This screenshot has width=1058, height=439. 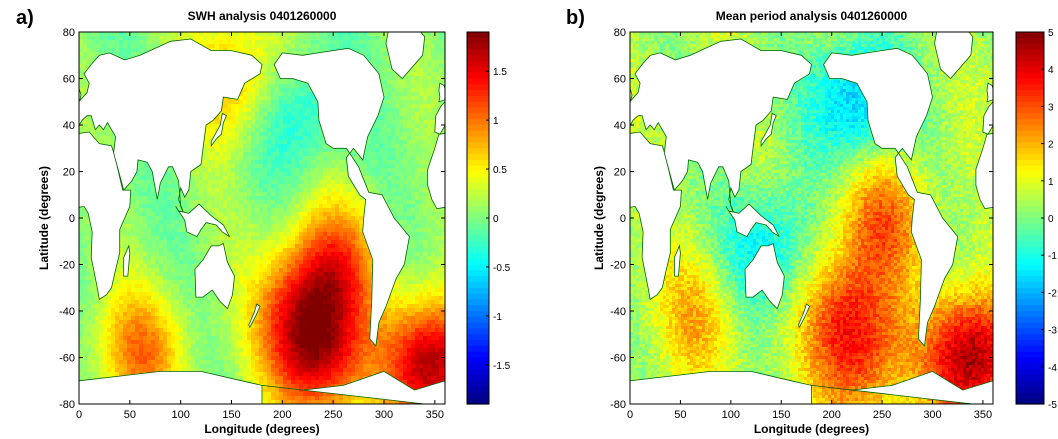 What do you see at coordinates (1052, 293) in the screenshot?
I see `colorbar-tick-label: -2` at bounding box center [1052, 293].